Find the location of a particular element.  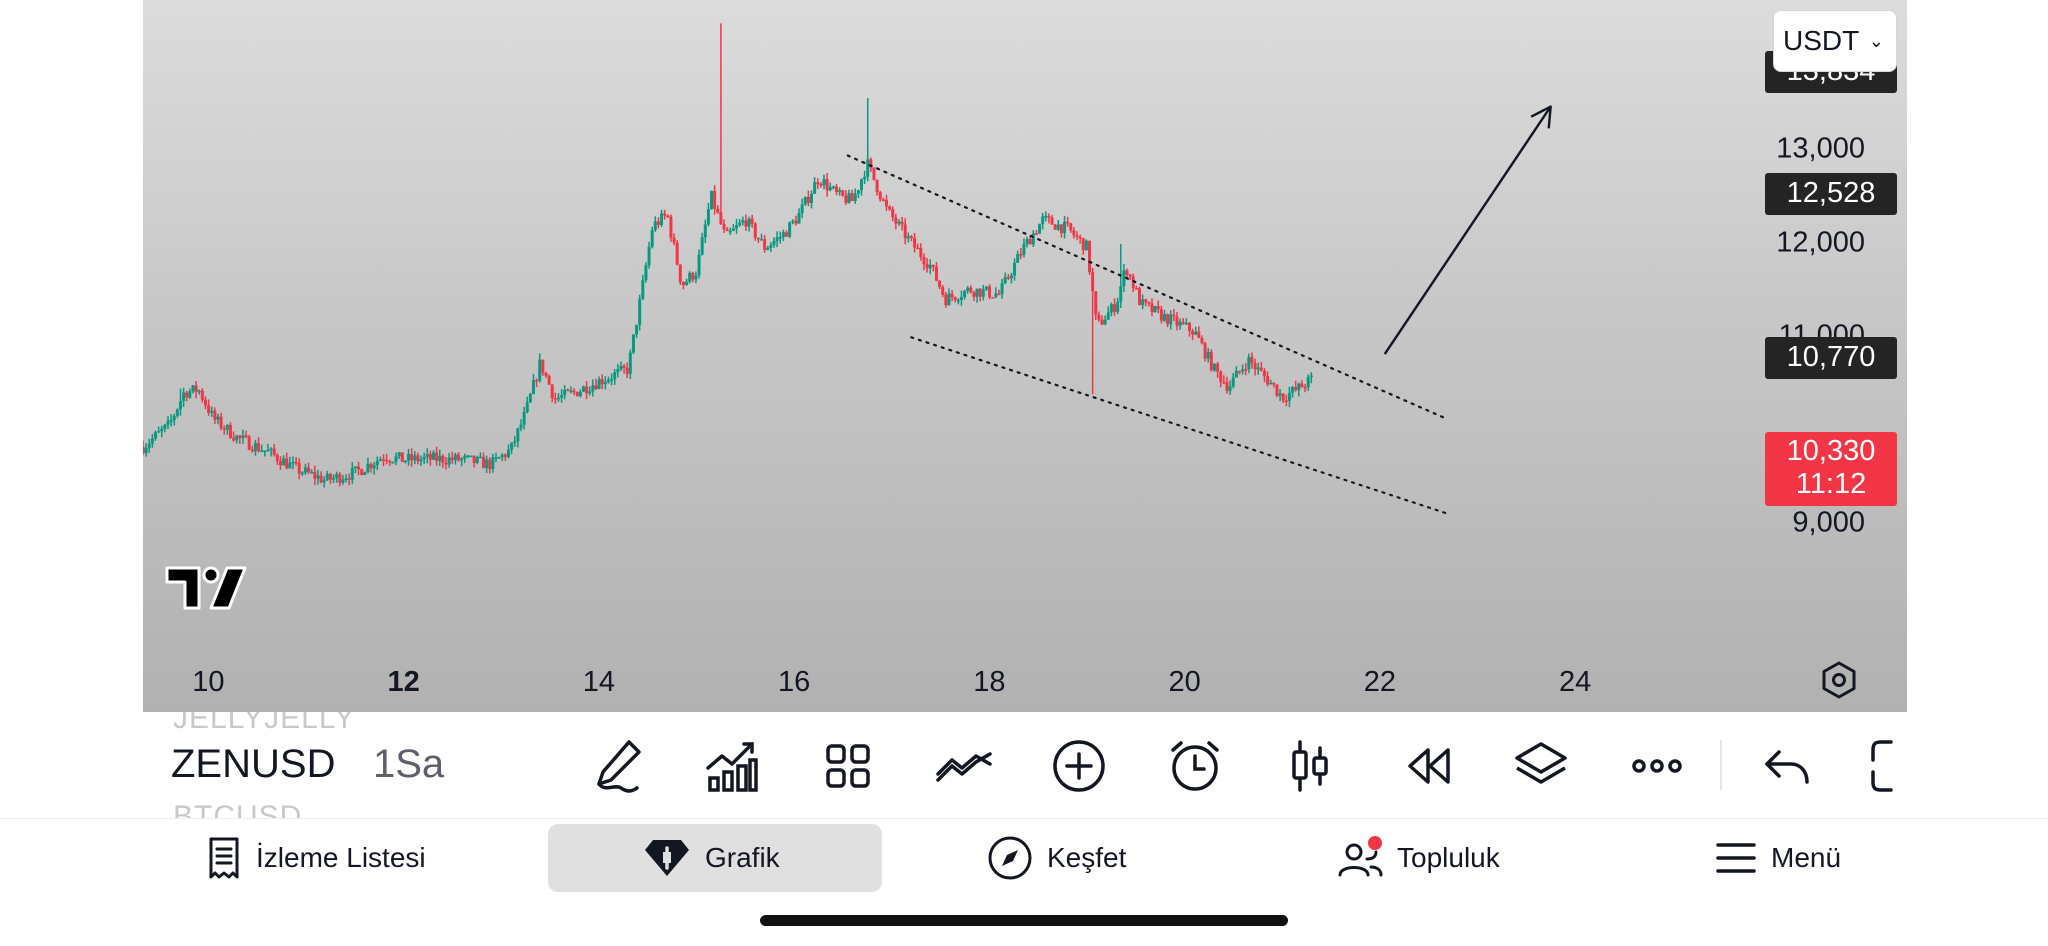

symbol-list-previous: JELLYJELLY is located at coordinates (264, 723).